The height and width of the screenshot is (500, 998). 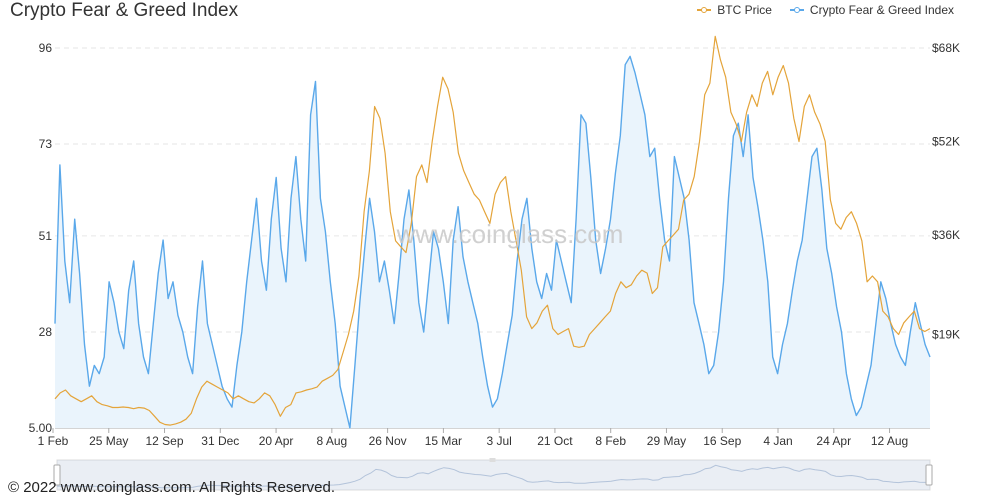 What do you see at coordinates (331, 441) in the screenshot?
I see `x-tick-label: 8 Aug` at bounding box center [331, 441].